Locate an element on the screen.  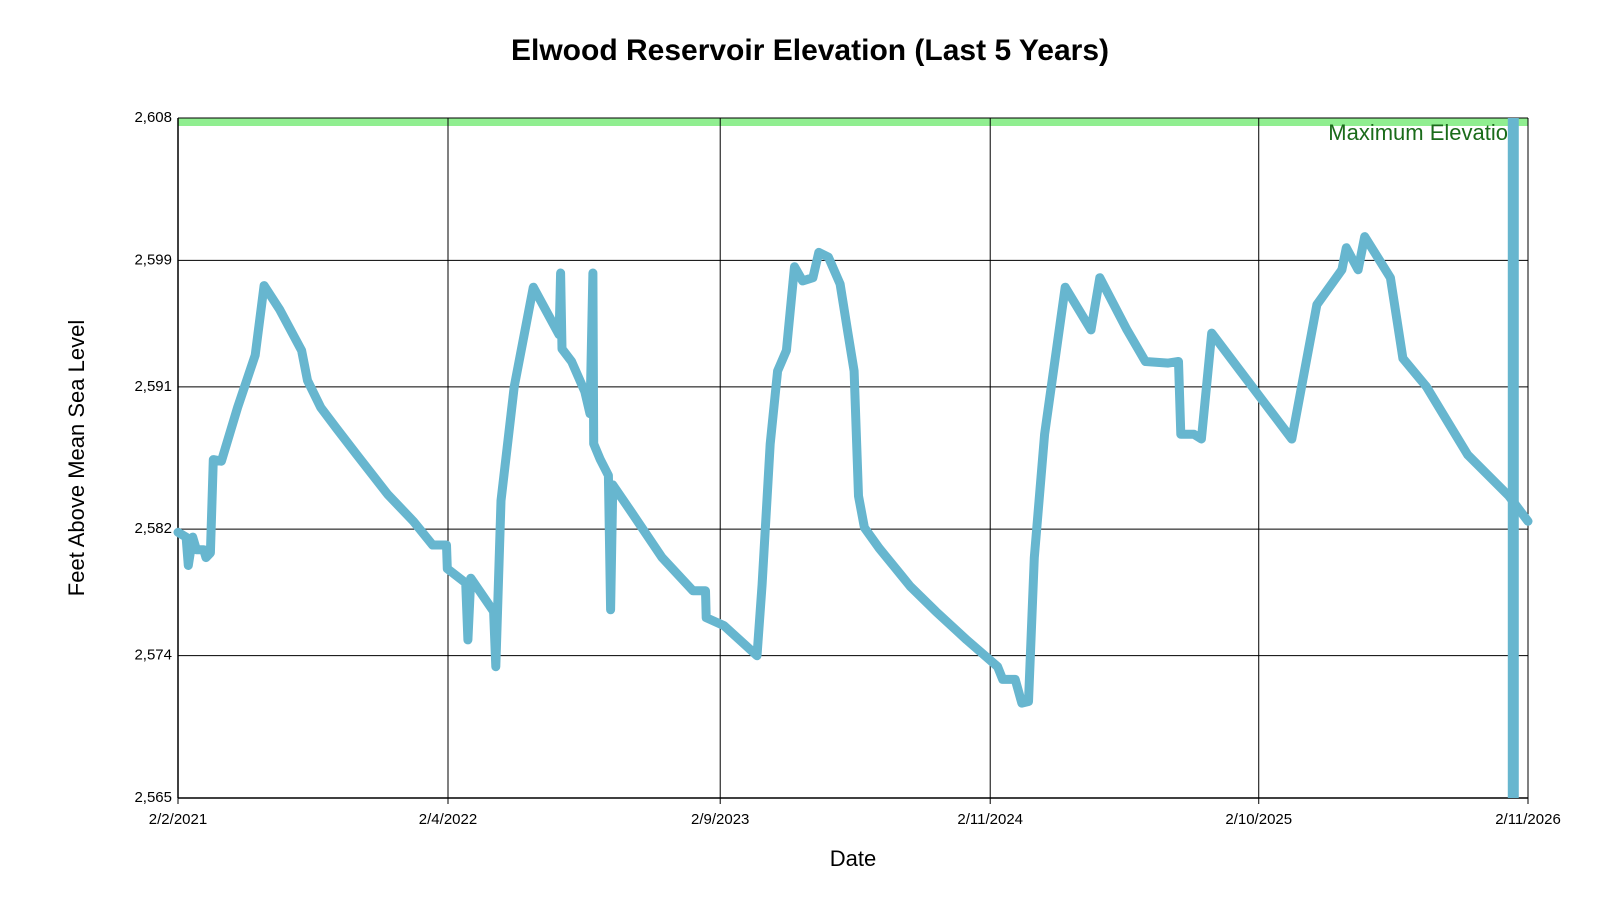
y-tick-label: 2,574 is located at coordinates (153, 655).